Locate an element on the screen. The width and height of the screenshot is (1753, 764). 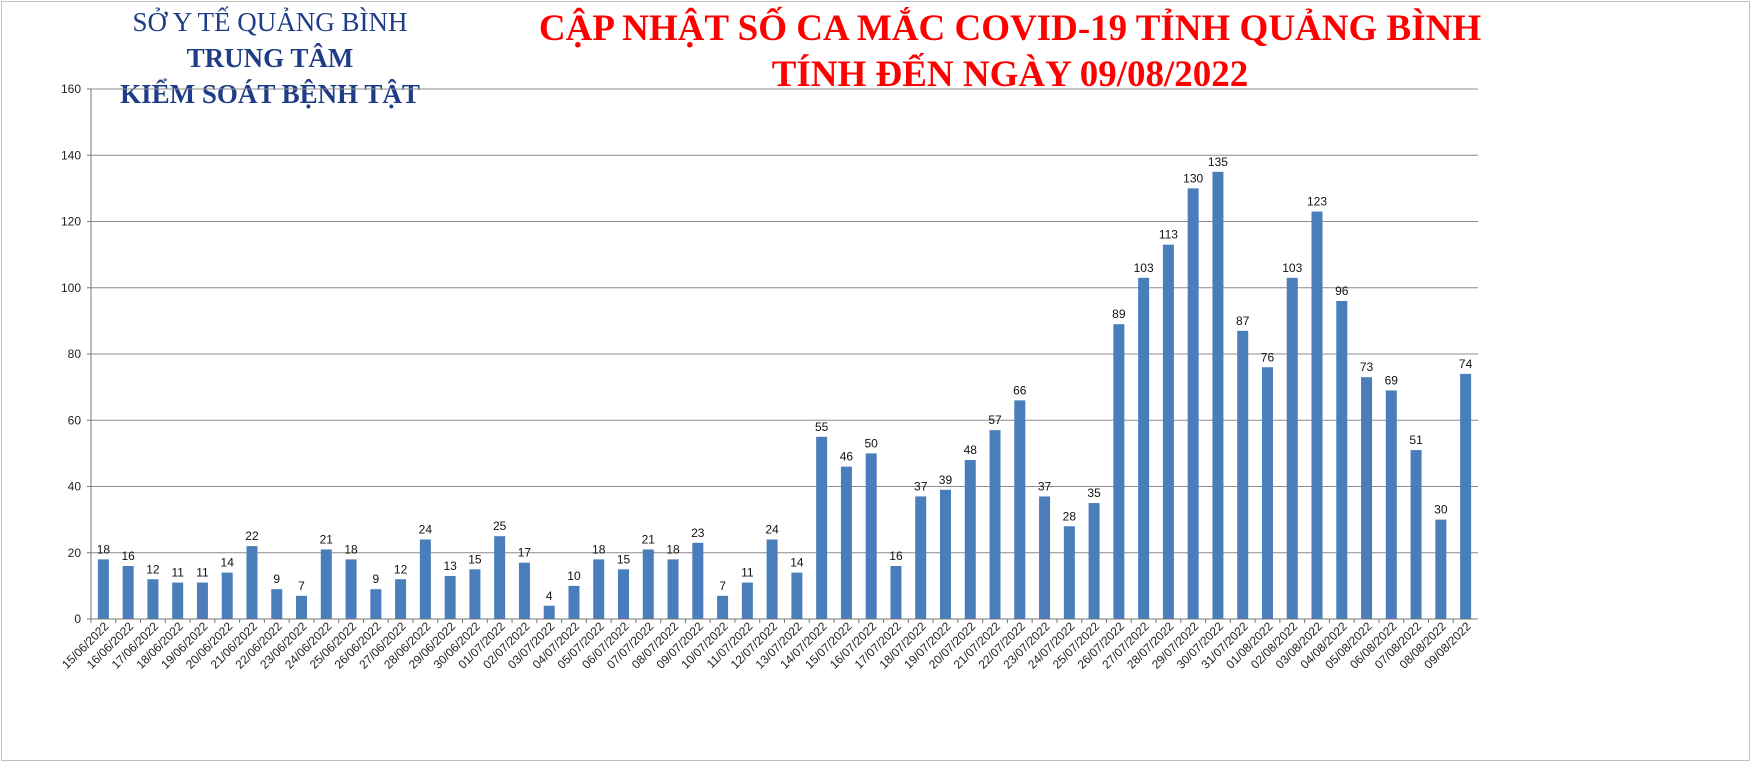
y-axis-ticks: 0 20 40 60 80 100 120 140 160 is located at coordinates (76, 354).